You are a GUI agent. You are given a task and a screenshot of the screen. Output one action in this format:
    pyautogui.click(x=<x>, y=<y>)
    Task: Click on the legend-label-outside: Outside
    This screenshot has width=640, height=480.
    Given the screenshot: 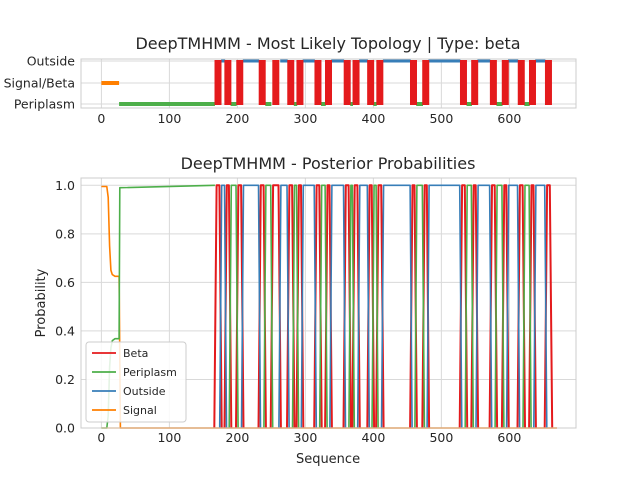 What is the action you would take?
    pyautogui.click(x=144, y=391)
    